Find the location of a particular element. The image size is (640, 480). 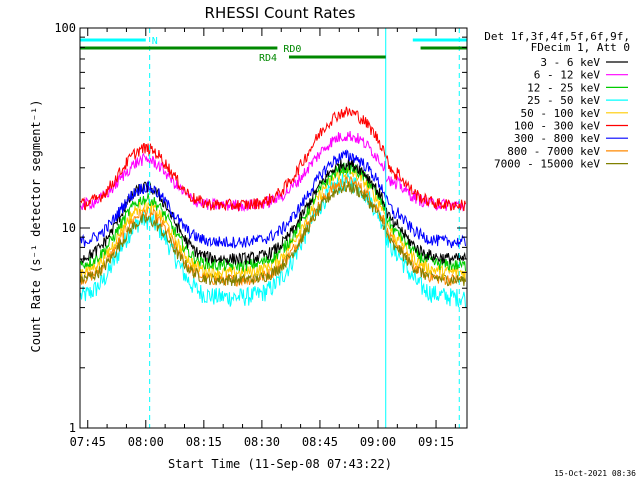

x-tick-label: 09:15 is located at coordinates (436, 442).